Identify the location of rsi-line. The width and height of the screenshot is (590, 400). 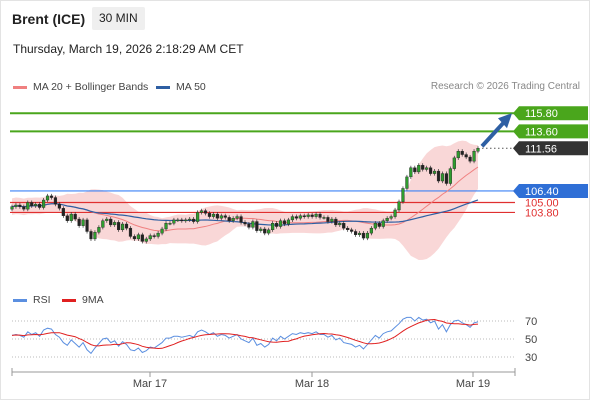
(245, 335).